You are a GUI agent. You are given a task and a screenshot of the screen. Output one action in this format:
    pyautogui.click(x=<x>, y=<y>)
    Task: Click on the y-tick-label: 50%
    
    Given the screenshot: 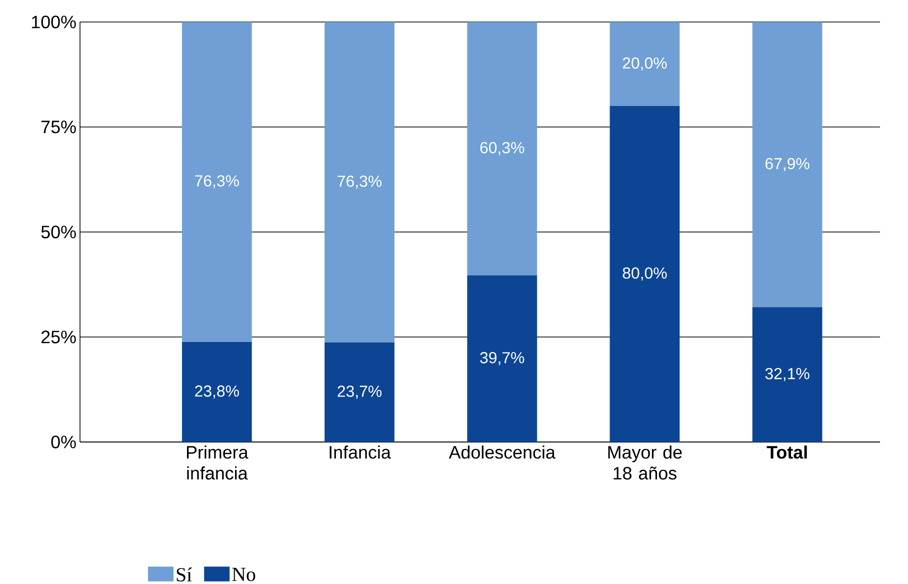 What is the action you would take?
    pyautogui.click(x=58, y=232)
    